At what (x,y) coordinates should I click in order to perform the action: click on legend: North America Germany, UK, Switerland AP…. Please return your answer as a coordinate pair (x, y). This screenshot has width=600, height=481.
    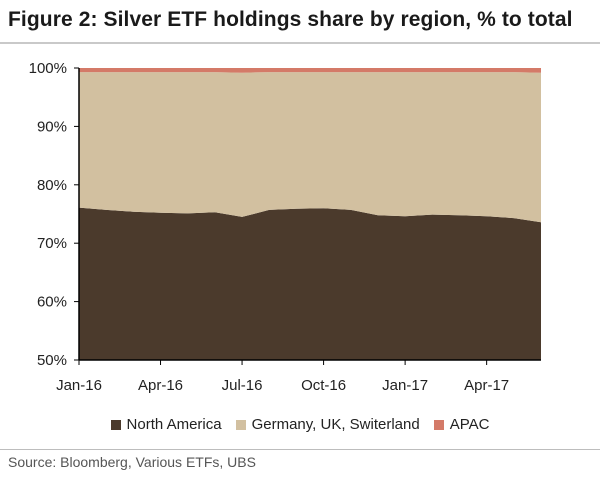
    Looking at the image, I should click on (300, 424).